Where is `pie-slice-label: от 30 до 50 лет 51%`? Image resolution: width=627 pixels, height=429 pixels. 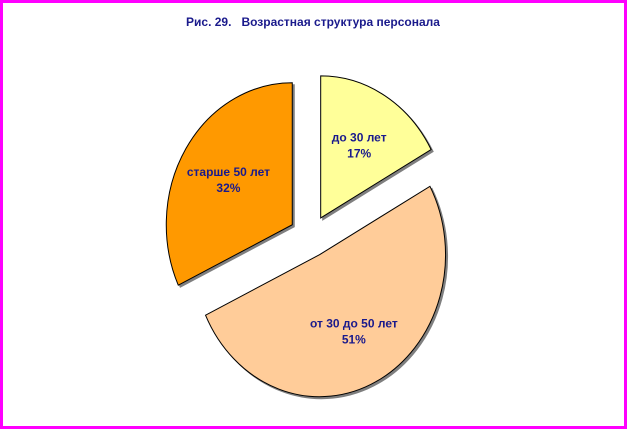 pie-slice-label: от 30 до 50 лет 51% is located at coordinates (354, 332).